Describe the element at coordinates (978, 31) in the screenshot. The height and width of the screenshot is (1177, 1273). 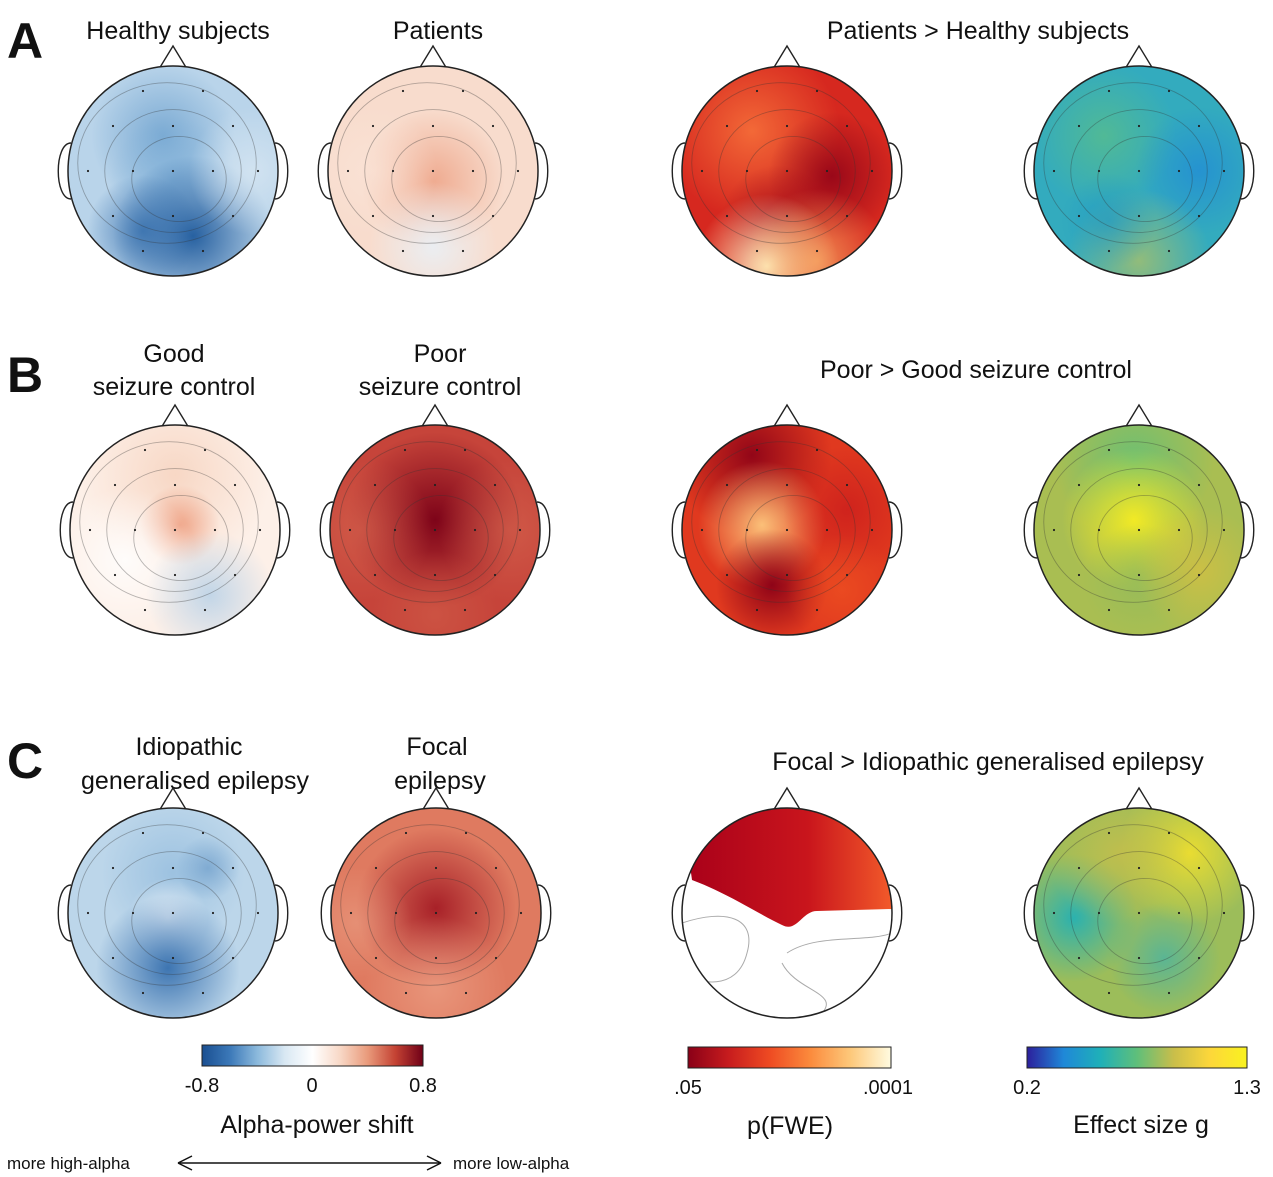
I see `title-a-contrast: Patients > Healthy subjects` at that location.